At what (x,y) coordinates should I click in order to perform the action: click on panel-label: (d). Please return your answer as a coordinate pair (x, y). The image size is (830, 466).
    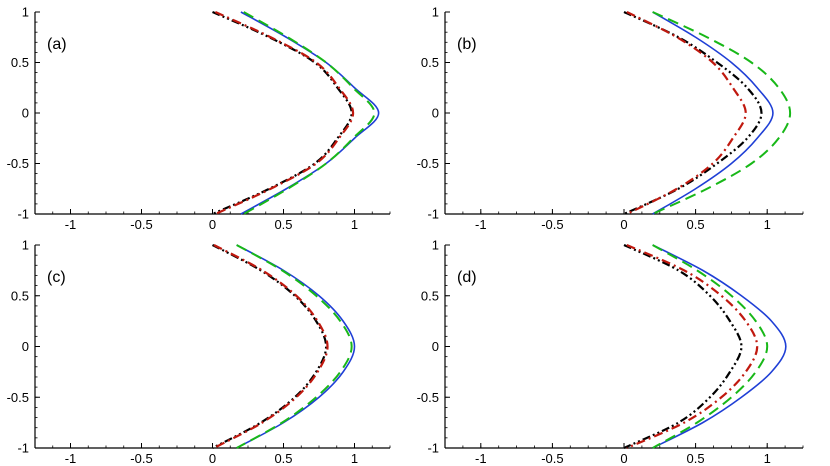
    Looking at the image, I should click on (467, 277).